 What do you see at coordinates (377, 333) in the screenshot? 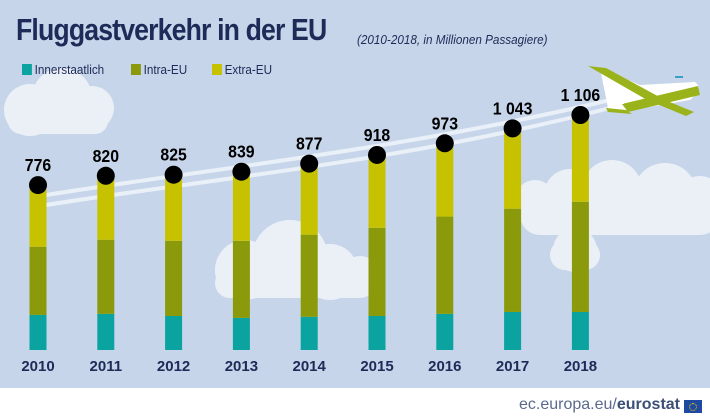
I see `bar-segment-innerstaatlich-2015` at bounding box center [377, 333].